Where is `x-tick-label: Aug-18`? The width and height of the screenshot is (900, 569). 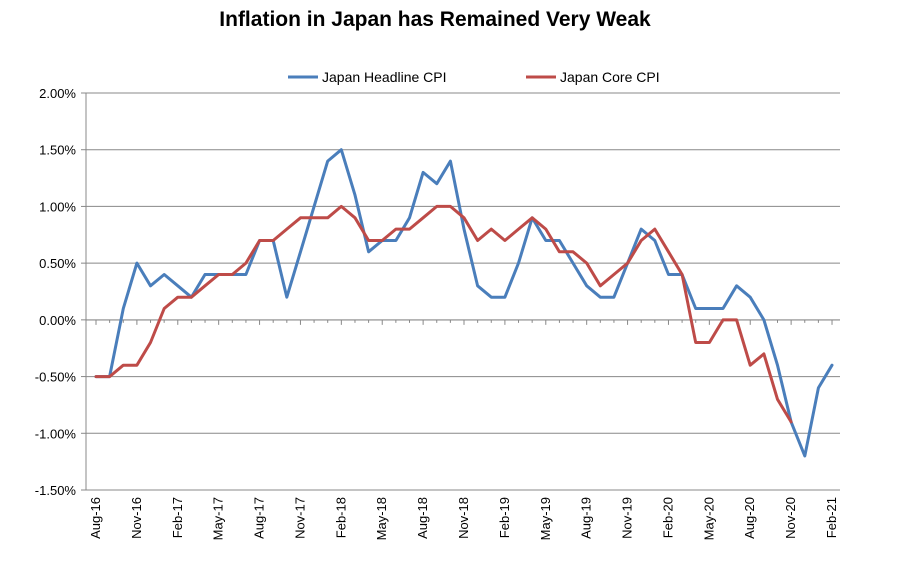 x-tick-label: Aug-18 is located at coordinates (422, 518).